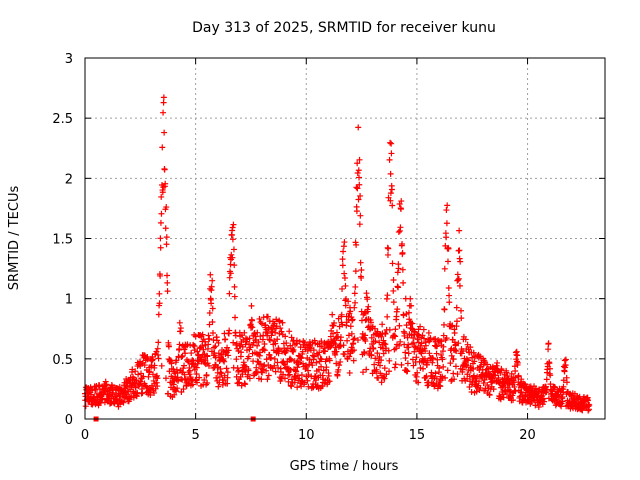 This screenshot has height=480, width=640. I want to click on x-tick-label: 0, so click(85, 435).